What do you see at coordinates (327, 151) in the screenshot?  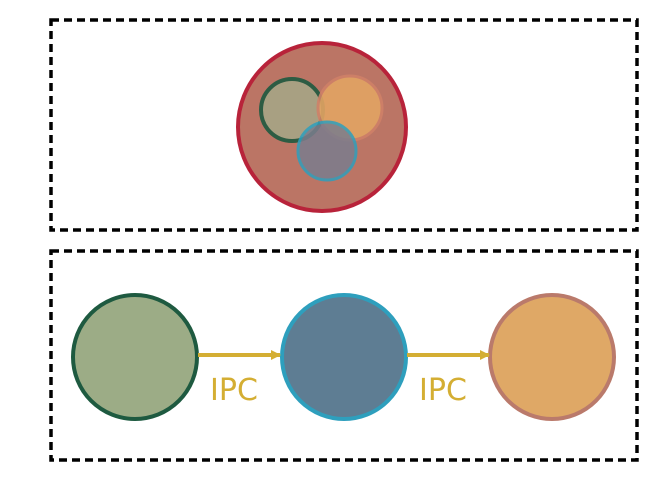 I see `monolith-blue-component` at bounding box center [327, 151].